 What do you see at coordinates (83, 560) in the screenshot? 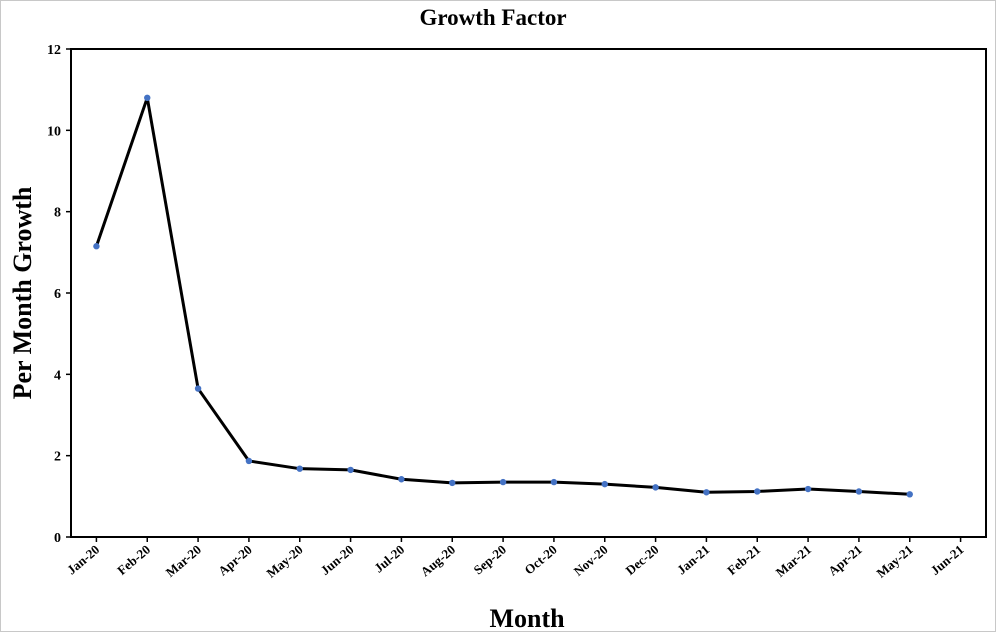
I see `x-tick-label: Jan-20` at bounding box center [83, 560].